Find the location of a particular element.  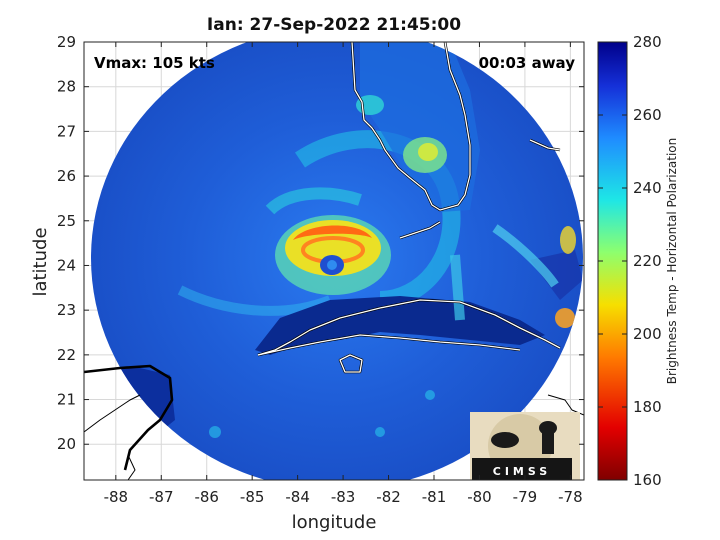

cimss-logo-building is located at coordinates (522, 469).